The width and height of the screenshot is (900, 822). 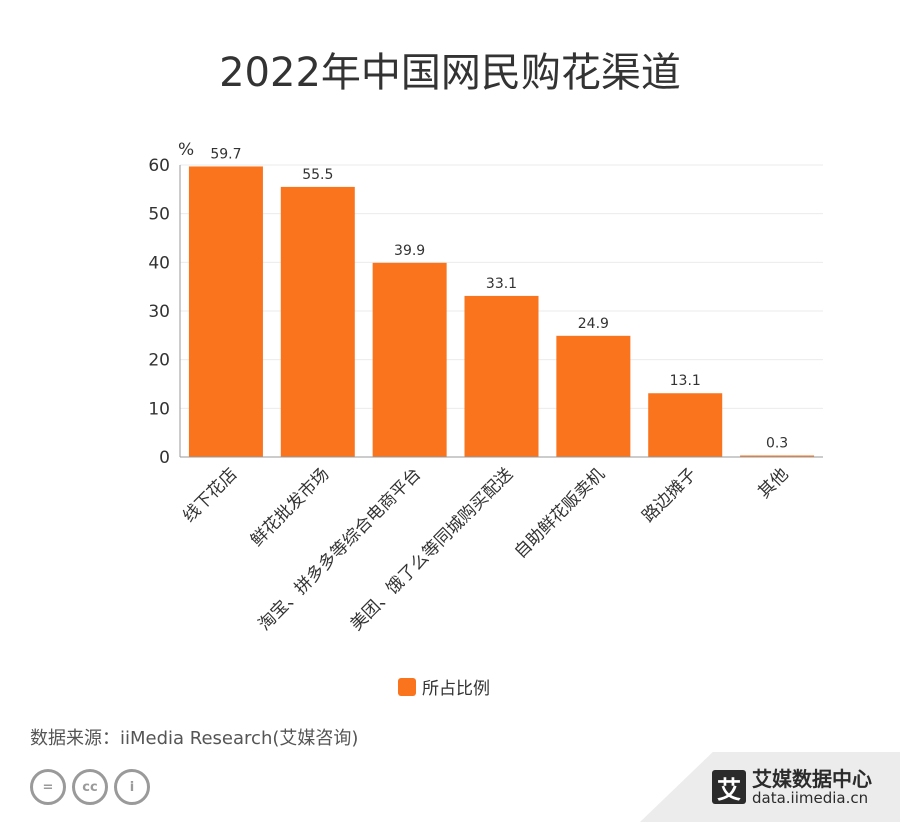 I want to click on data-label: 24.9, so click(x=593, y=324).